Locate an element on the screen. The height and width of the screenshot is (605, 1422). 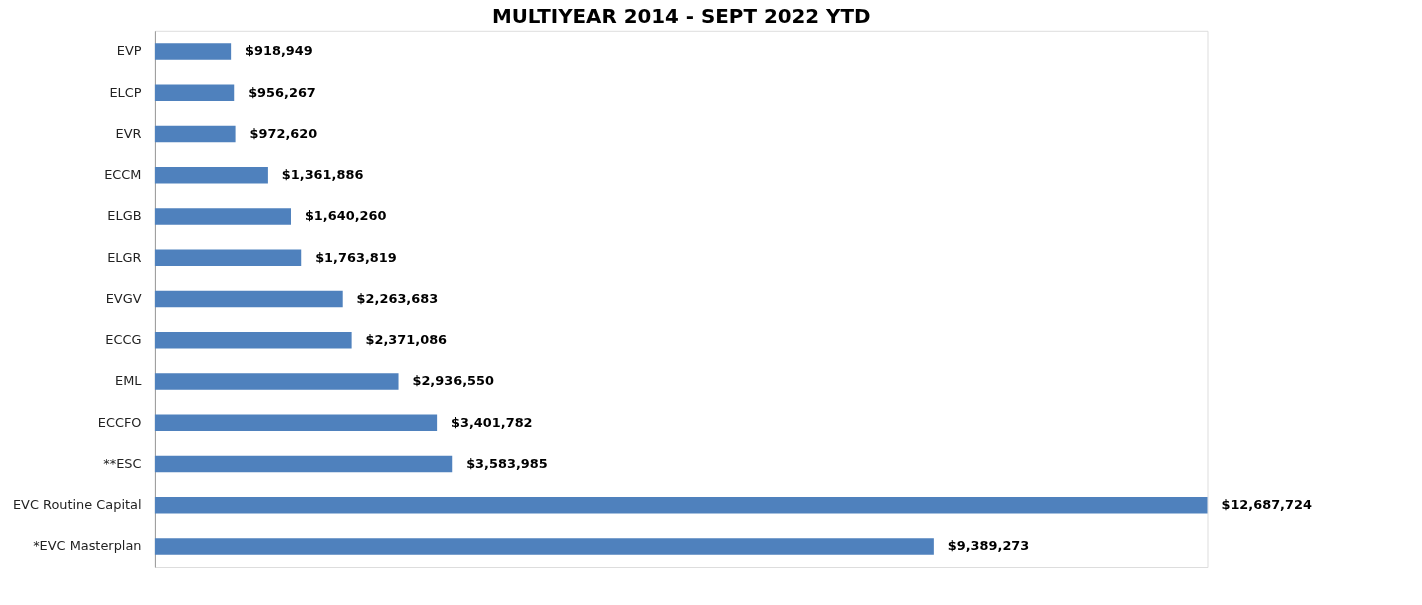
y-tick-label: EVGV is located at coordinates (123, 298).